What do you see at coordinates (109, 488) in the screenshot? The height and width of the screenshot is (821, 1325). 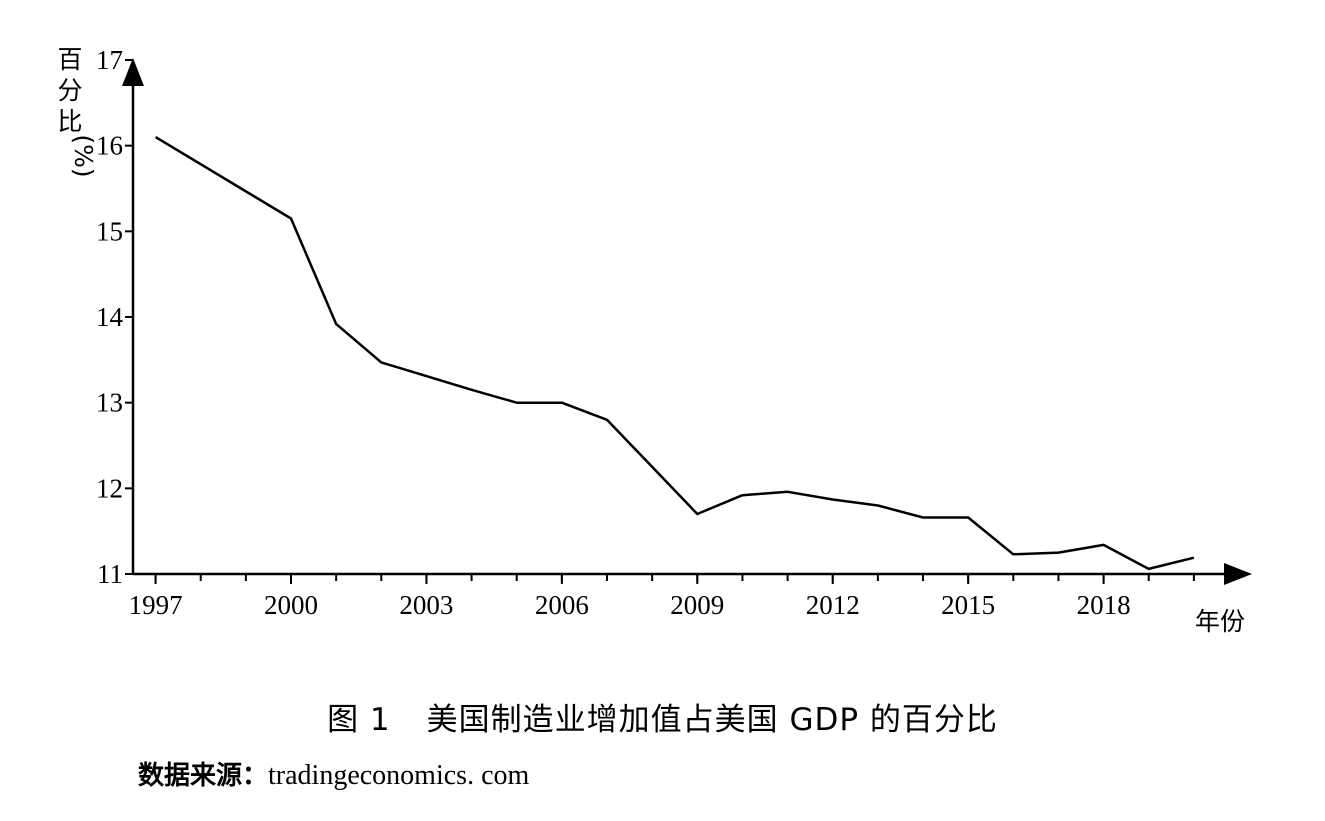 I see `y-tick-label: 12` at bounding box center [109, 488].